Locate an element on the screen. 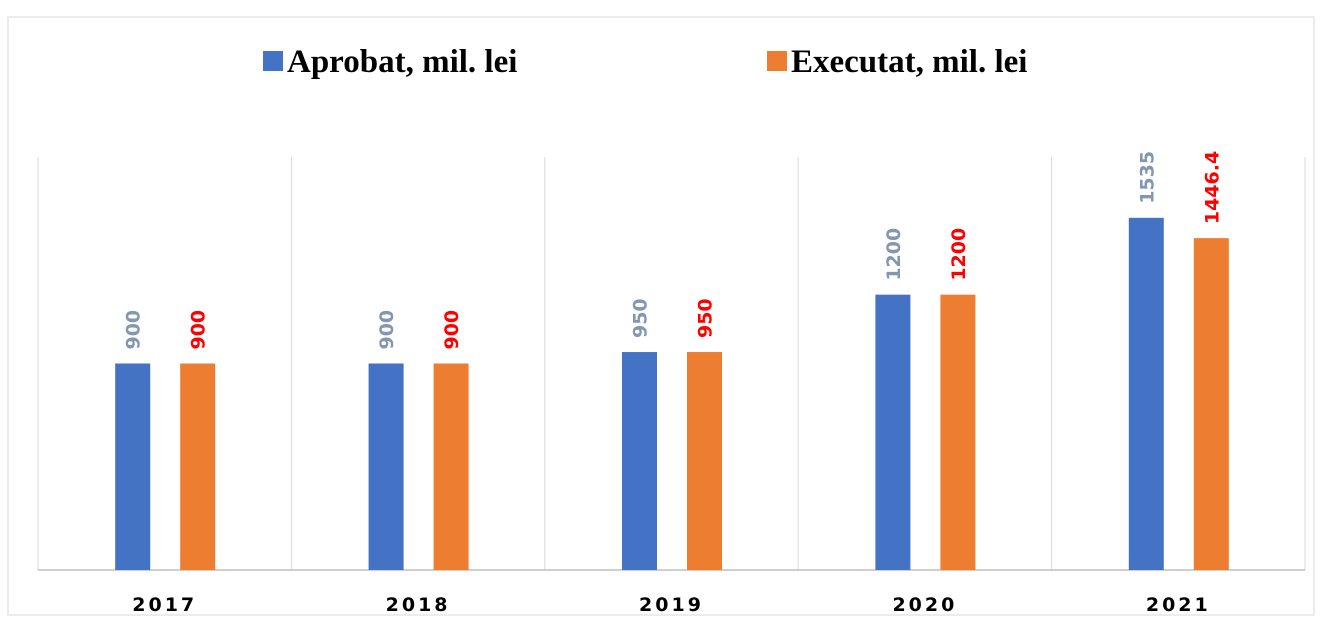  legend-label: Executat, mil. lei is located at coordinates (909, 62).